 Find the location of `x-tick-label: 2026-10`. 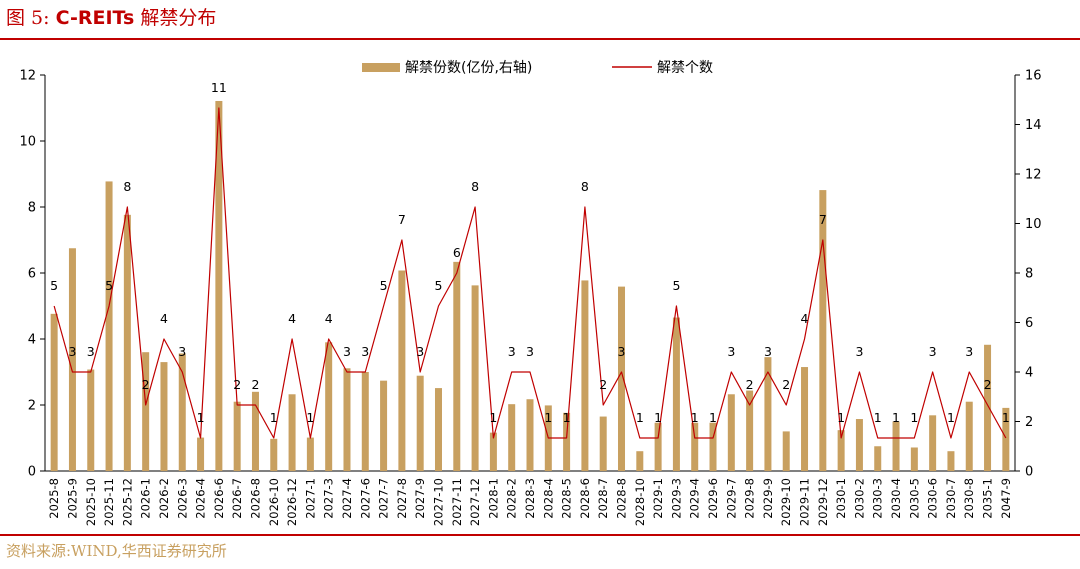

x-tick-label: 2026-10 is located at coordinates (274, 502).